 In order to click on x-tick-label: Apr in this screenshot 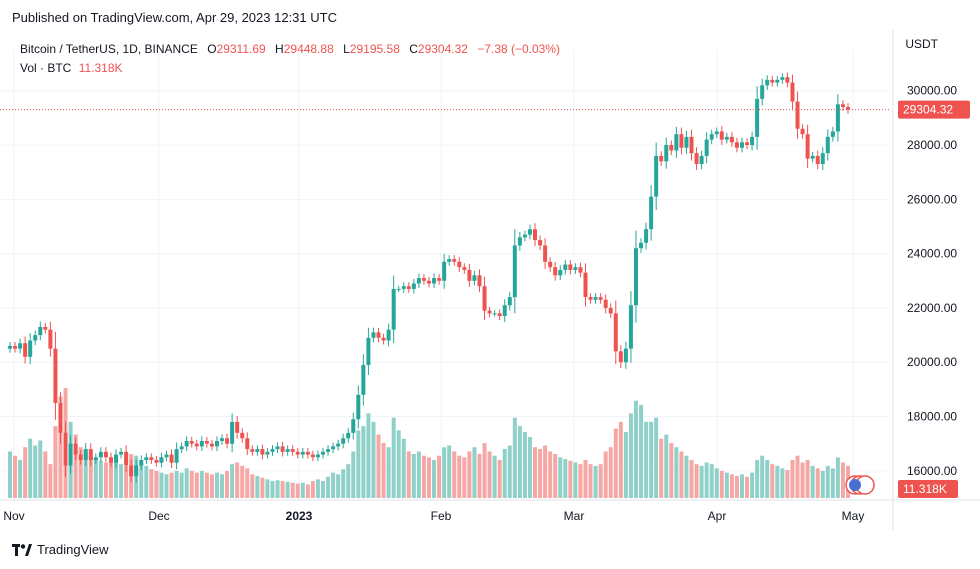, I will do `click(717, 516)`.